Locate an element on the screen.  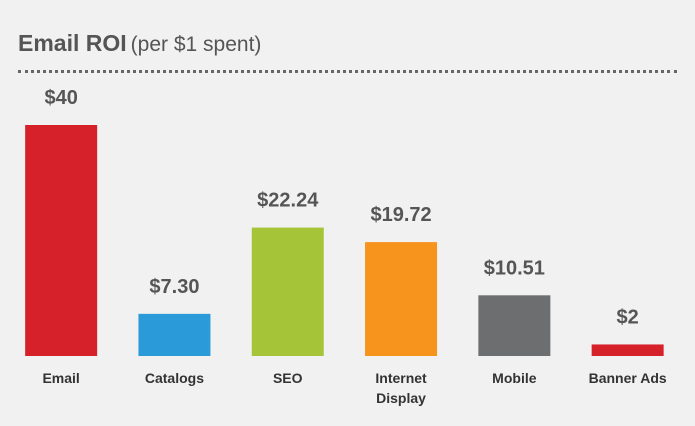
value-label: $22.24 is located at coordinates (288, 201).